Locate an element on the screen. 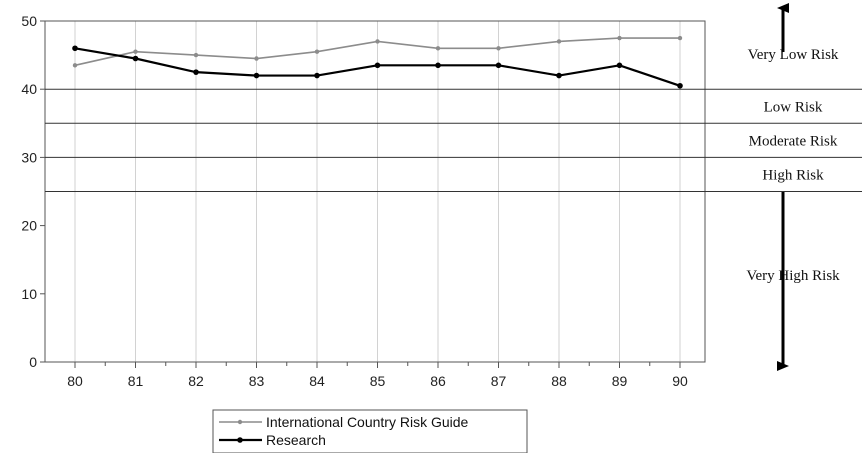  x-tick-label: 84 is located at coordinates (317, 381).